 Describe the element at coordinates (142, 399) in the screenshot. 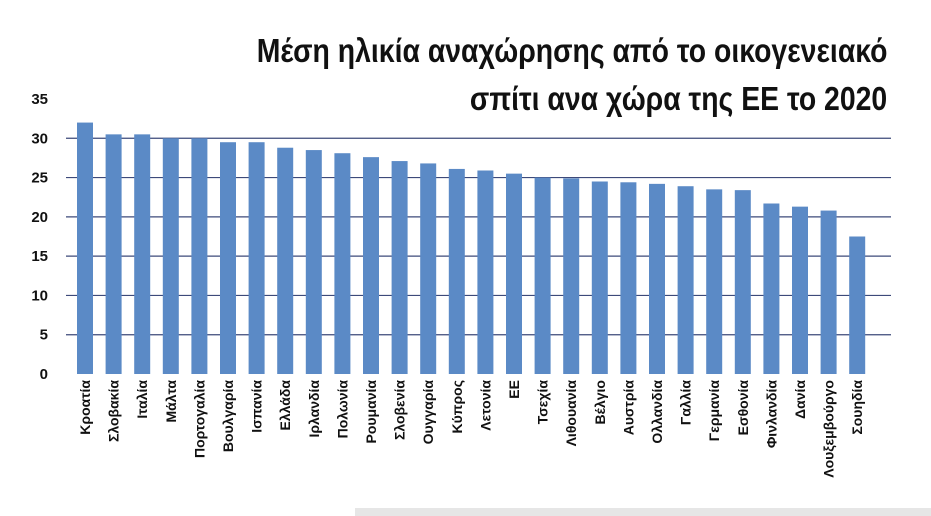

I see `x-tick-label: Ιταλία` at that location.